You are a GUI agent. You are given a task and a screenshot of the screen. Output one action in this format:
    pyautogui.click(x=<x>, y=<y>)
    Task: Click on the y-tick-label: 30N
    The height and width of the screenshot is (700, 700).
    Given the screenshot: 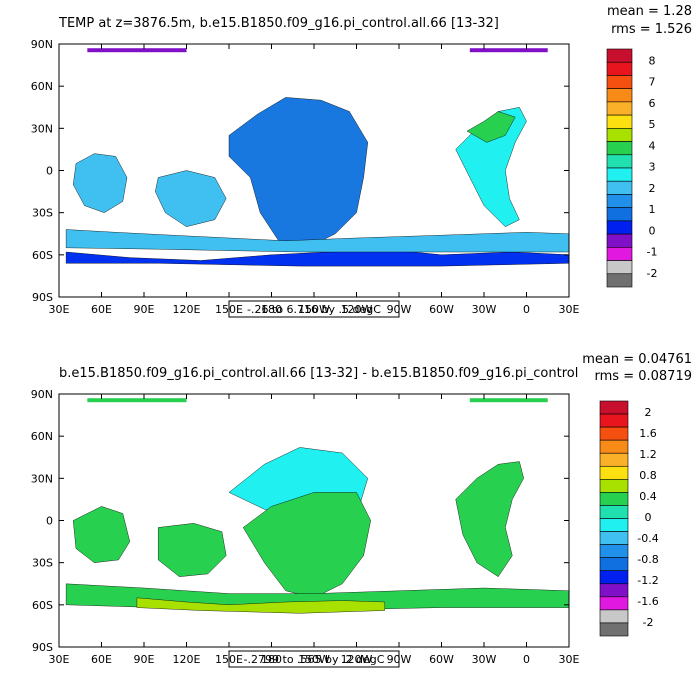 What is the action you would take?
    pyautogui.click(x=42, y=478)
    